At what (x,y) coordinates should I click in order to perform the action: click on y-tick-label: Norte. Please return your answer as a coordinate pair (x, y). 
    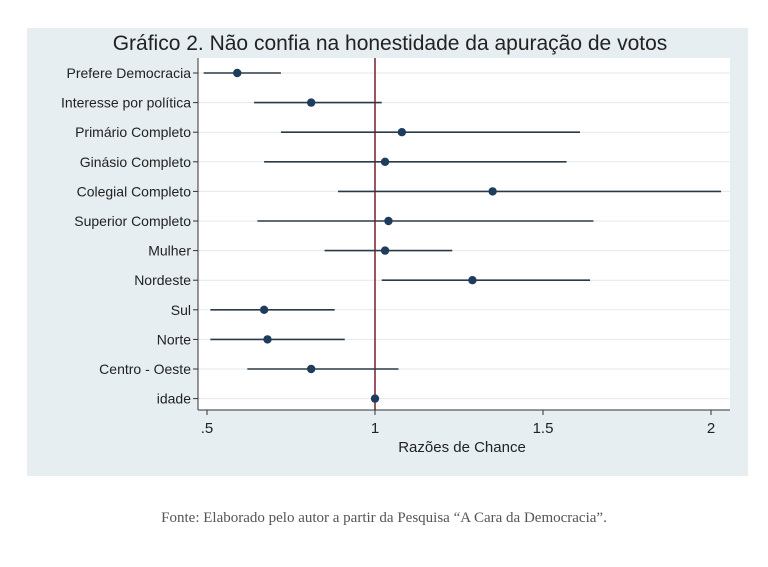
    Looking at the image, I should click on (174, 339).